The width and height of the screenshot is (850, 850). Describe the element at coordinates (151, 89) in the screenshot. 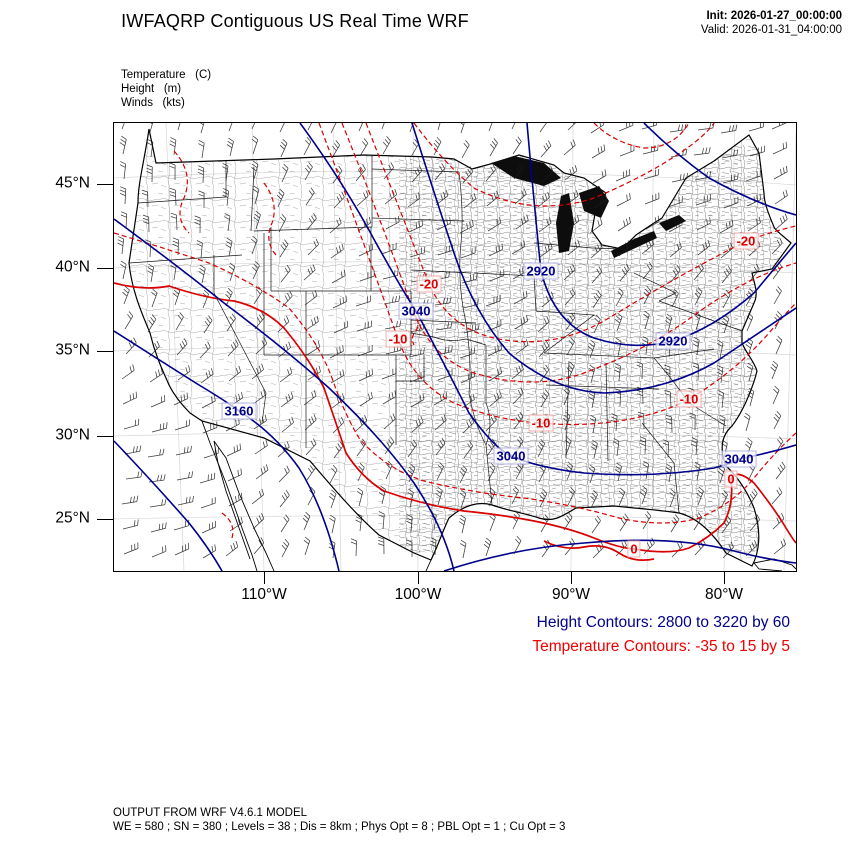

I see `legend-line: Height (m)` at that location.